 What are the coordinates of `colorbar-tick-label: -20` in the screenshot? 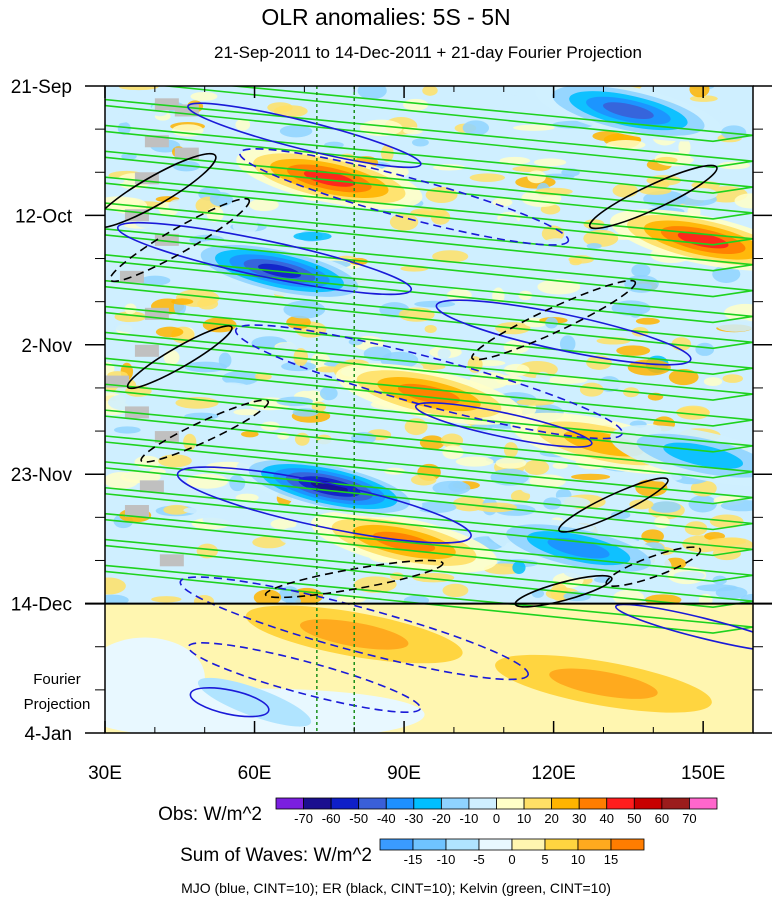 It's located at (441, 818).